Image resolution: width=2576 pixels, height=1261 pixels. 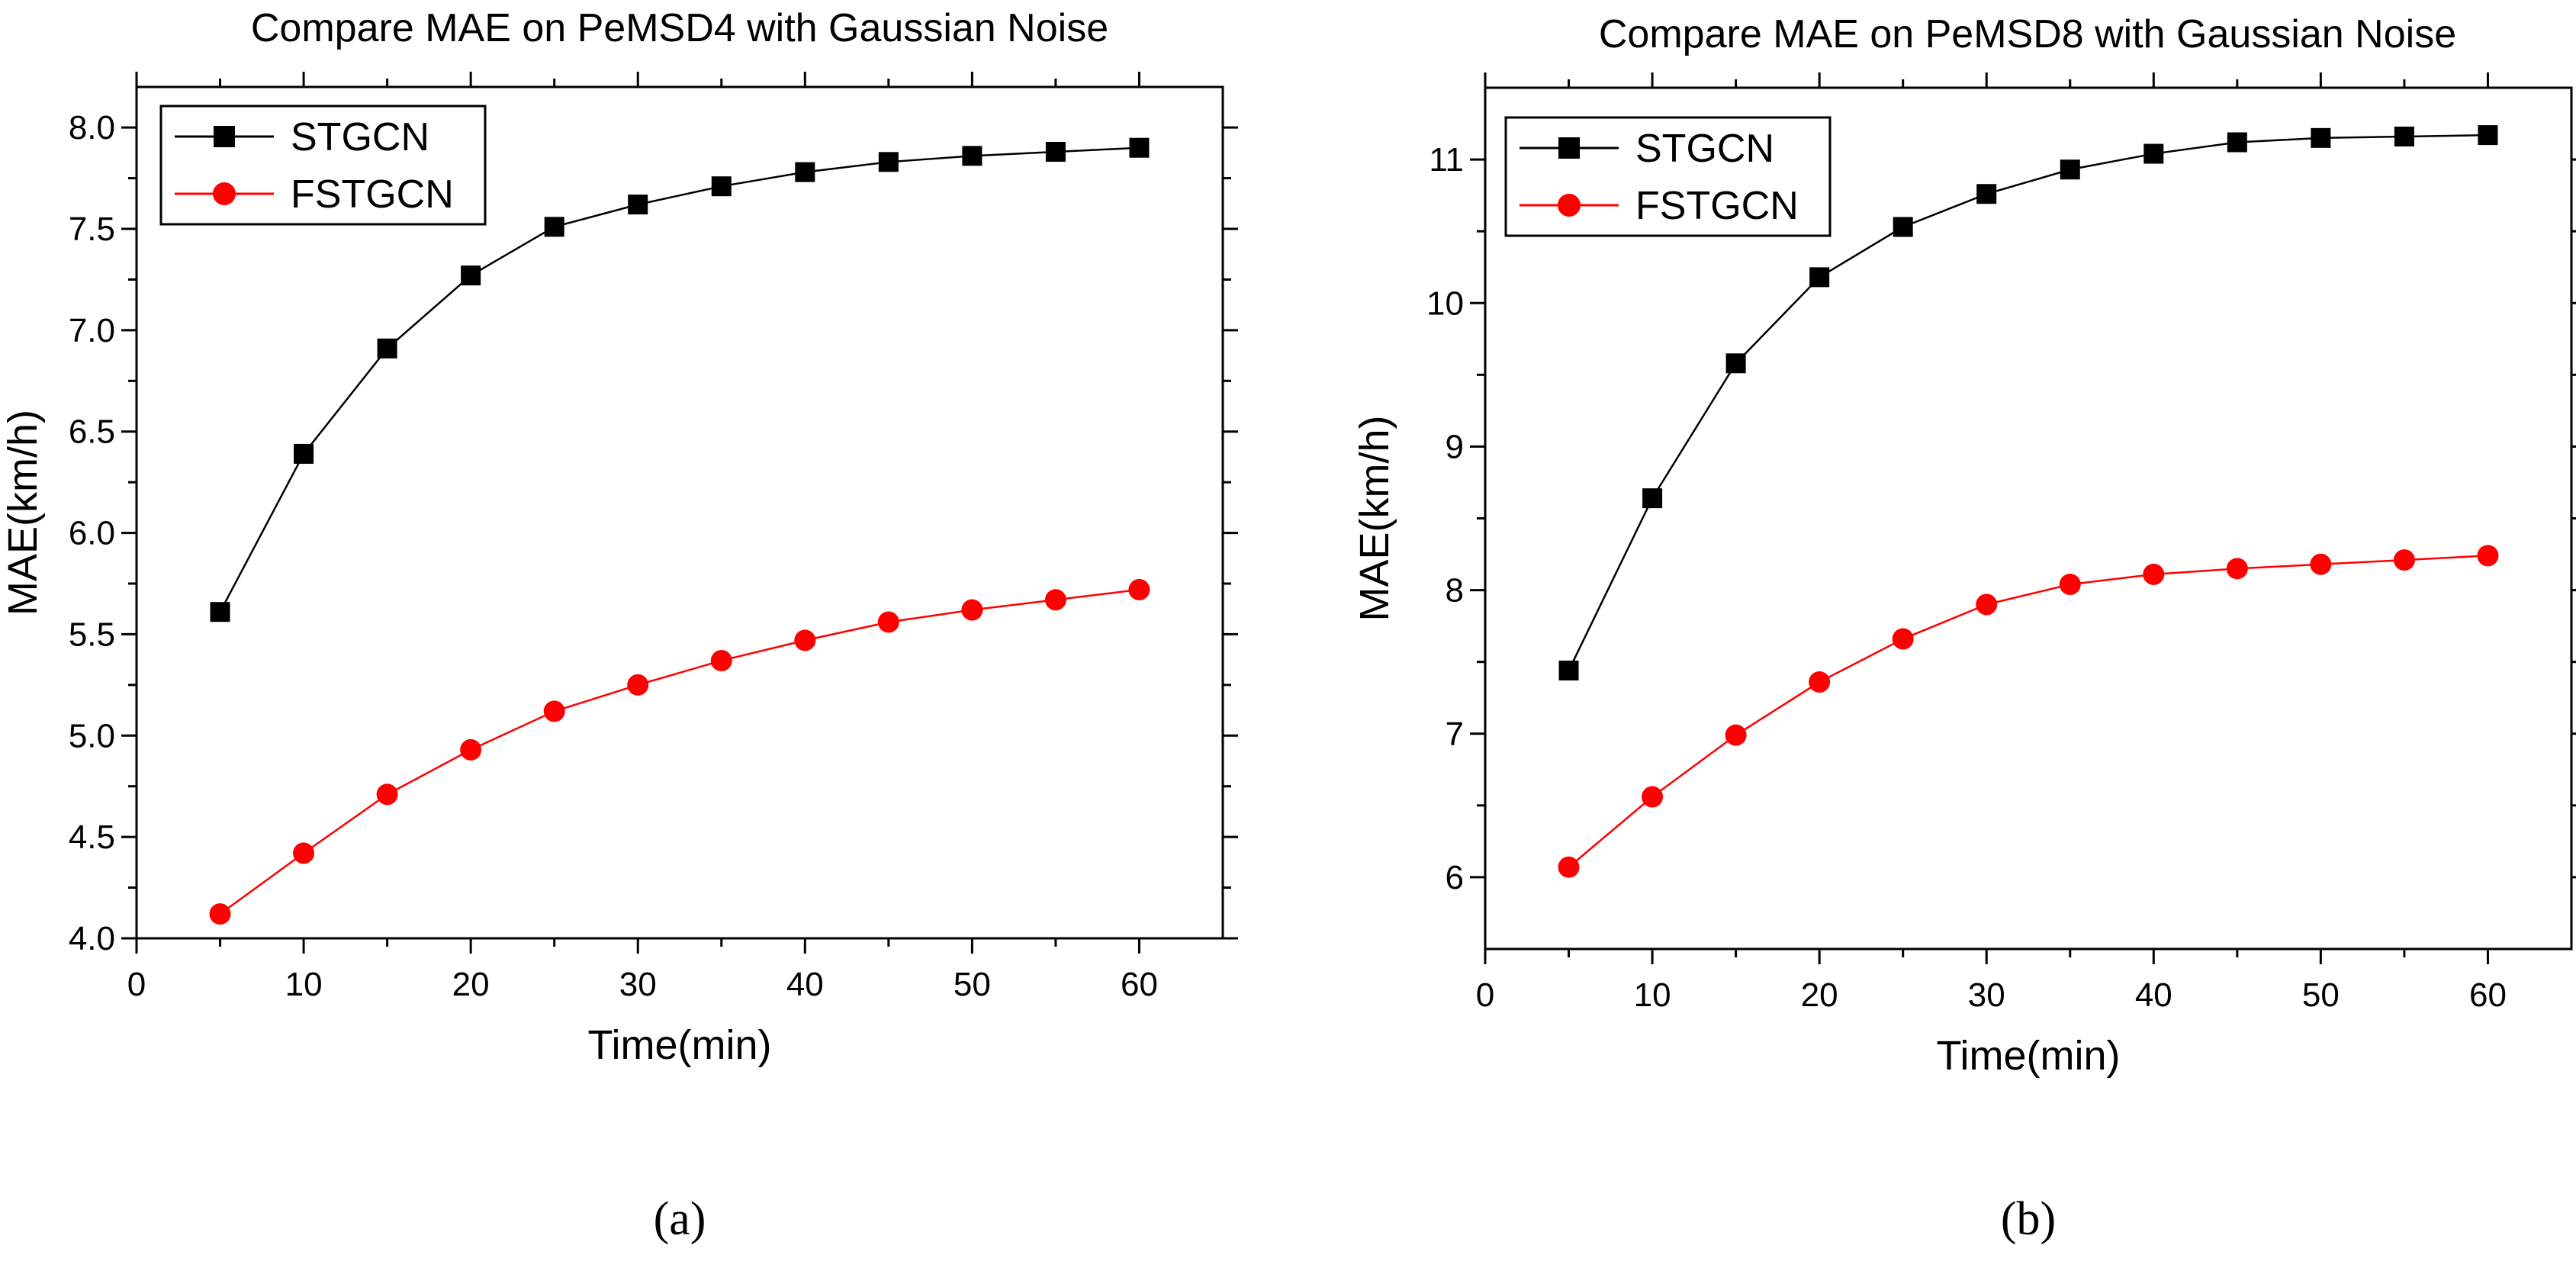 What do you see at coordinates (1455, 446) in the screenshot?
I see `y-tick-label: 9` at bounding box center [1455, 446].